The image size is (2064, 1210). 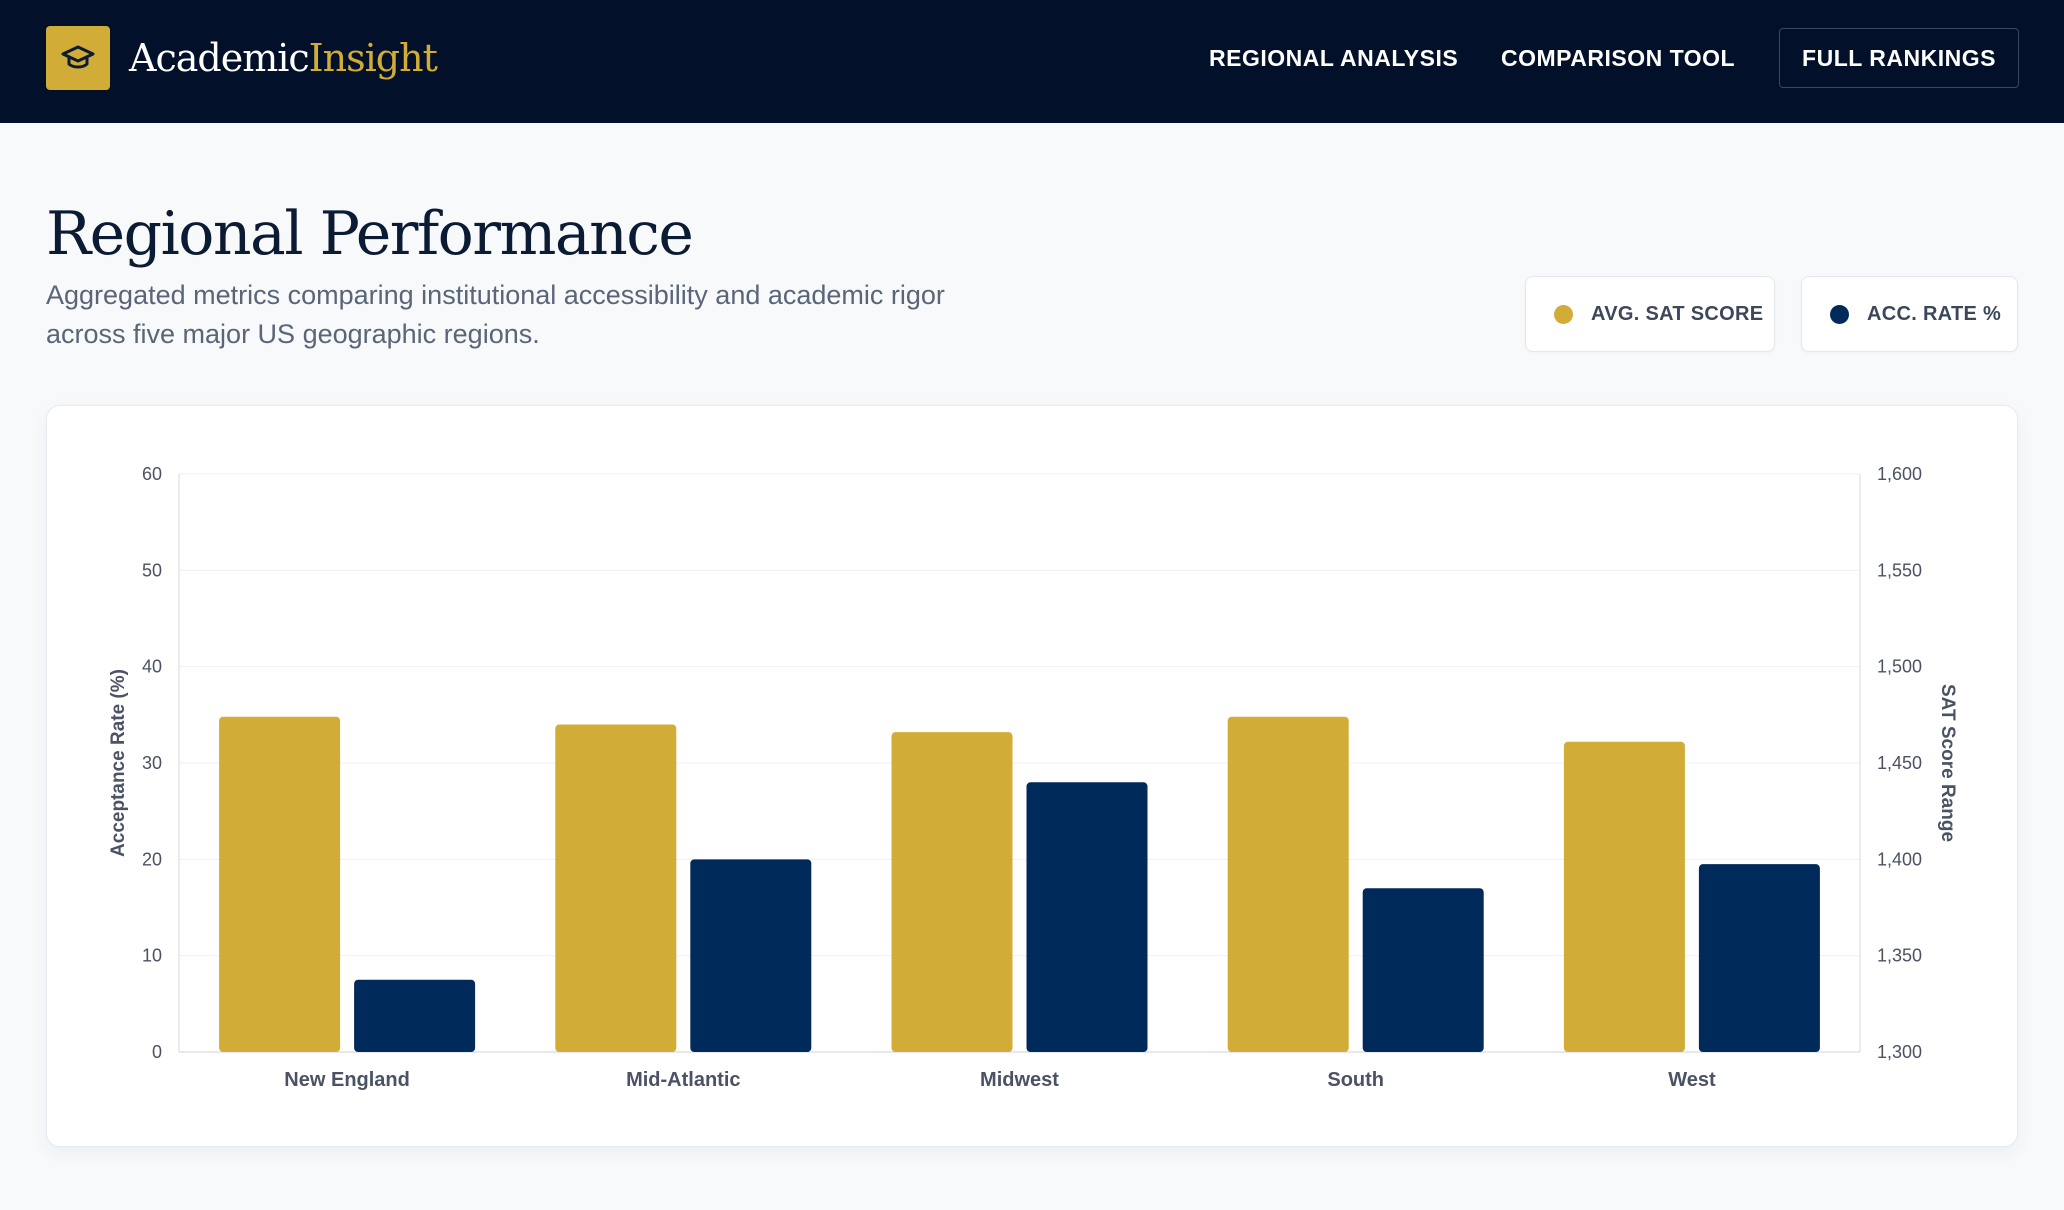 What do you see at coordinates (1899, 763) in the screenshot?
I see `y2-tick-label: 1,450` at bounding box center [1899, 763].